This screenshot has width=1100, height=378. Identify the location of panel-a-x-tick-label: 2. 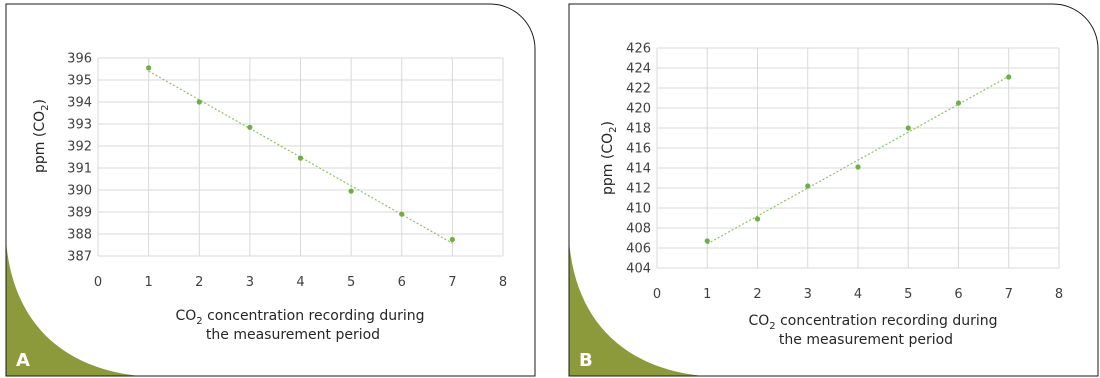
(199, 282).